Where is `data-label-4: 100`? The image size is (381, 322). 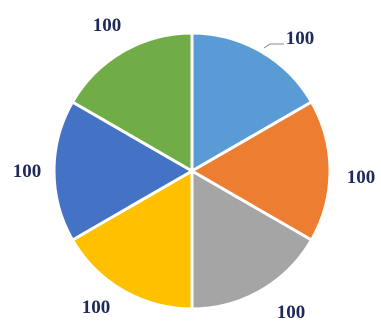
data-label-4: 100 is located at coordinates (96, 307).